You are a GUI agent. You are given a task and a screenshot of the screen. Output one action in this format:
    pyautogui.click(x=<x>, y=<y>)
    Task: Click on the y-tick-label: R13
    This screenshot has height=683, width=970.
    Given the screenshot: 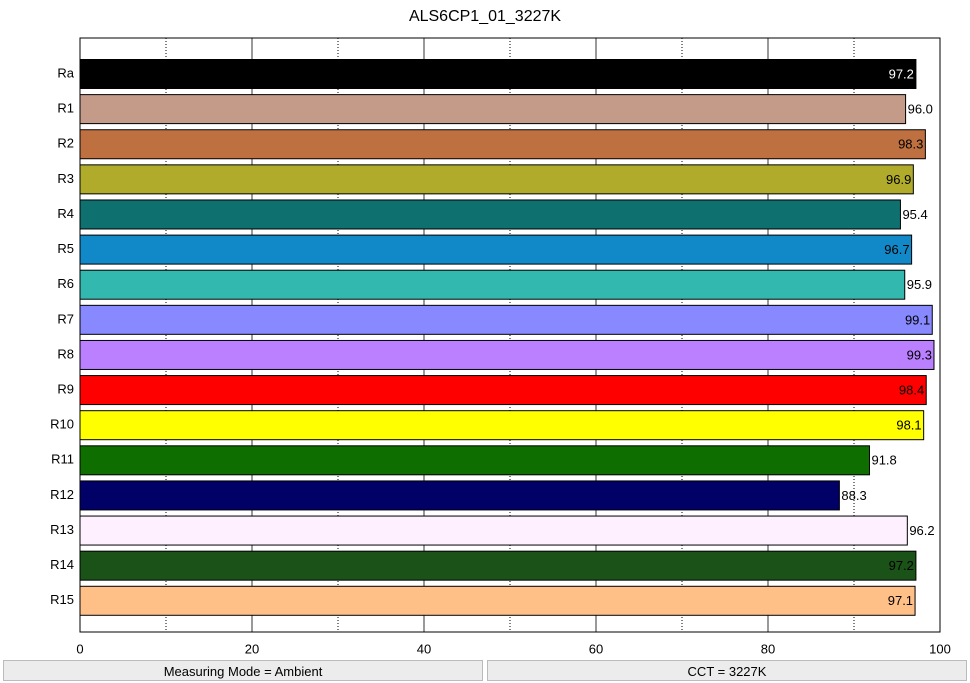 What is the action you would take?
    pyautogui.click(x=62, y=529)
    